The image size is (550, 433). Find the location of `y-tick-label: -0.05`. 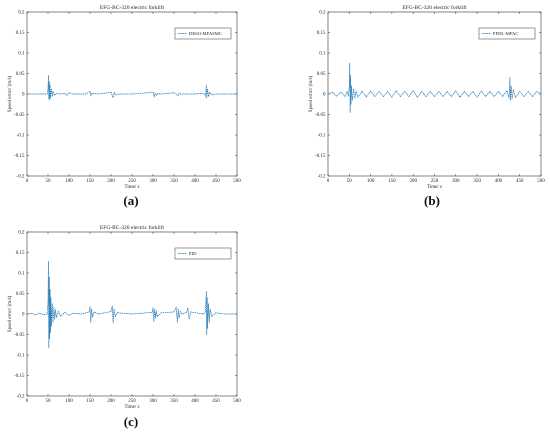

y-tick-label: -0.05 is located at coordinates (320, 115).